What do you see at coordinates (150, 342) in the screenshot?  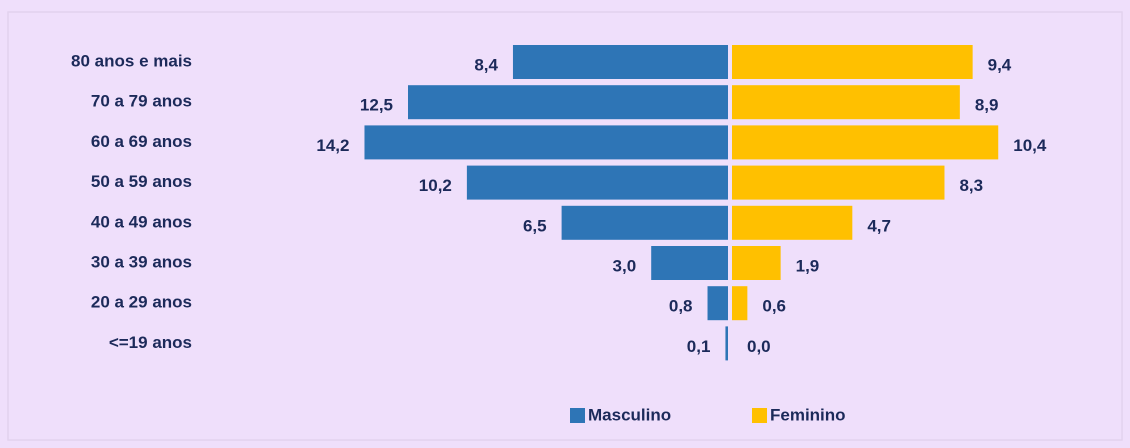 I see `category-label: <=19 anos` at bounding box center [150, 342].